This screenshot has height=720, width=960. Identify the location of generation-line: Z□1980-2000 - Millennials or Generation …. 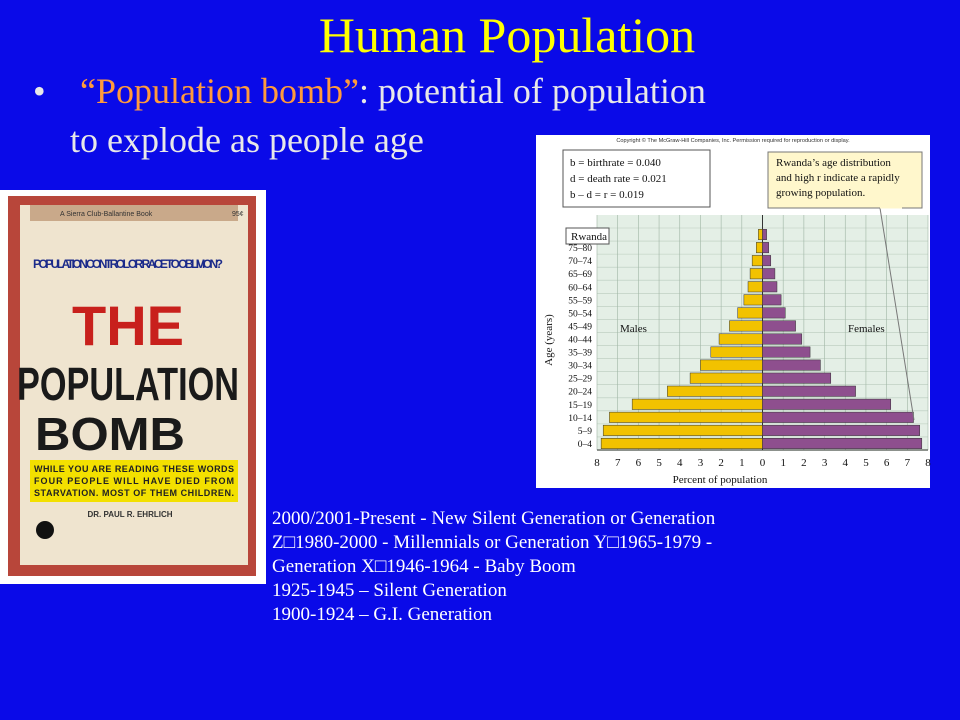
(492, 542).